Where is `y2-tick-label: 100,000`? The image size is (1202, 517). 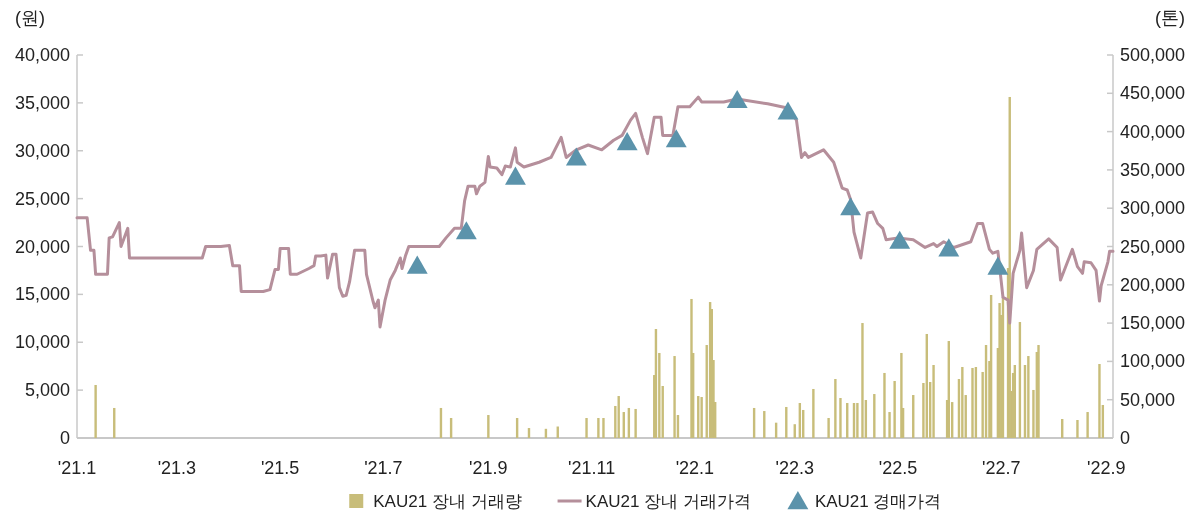
y2-tick-label: 100,000 is located at coordinates (1153, 361).